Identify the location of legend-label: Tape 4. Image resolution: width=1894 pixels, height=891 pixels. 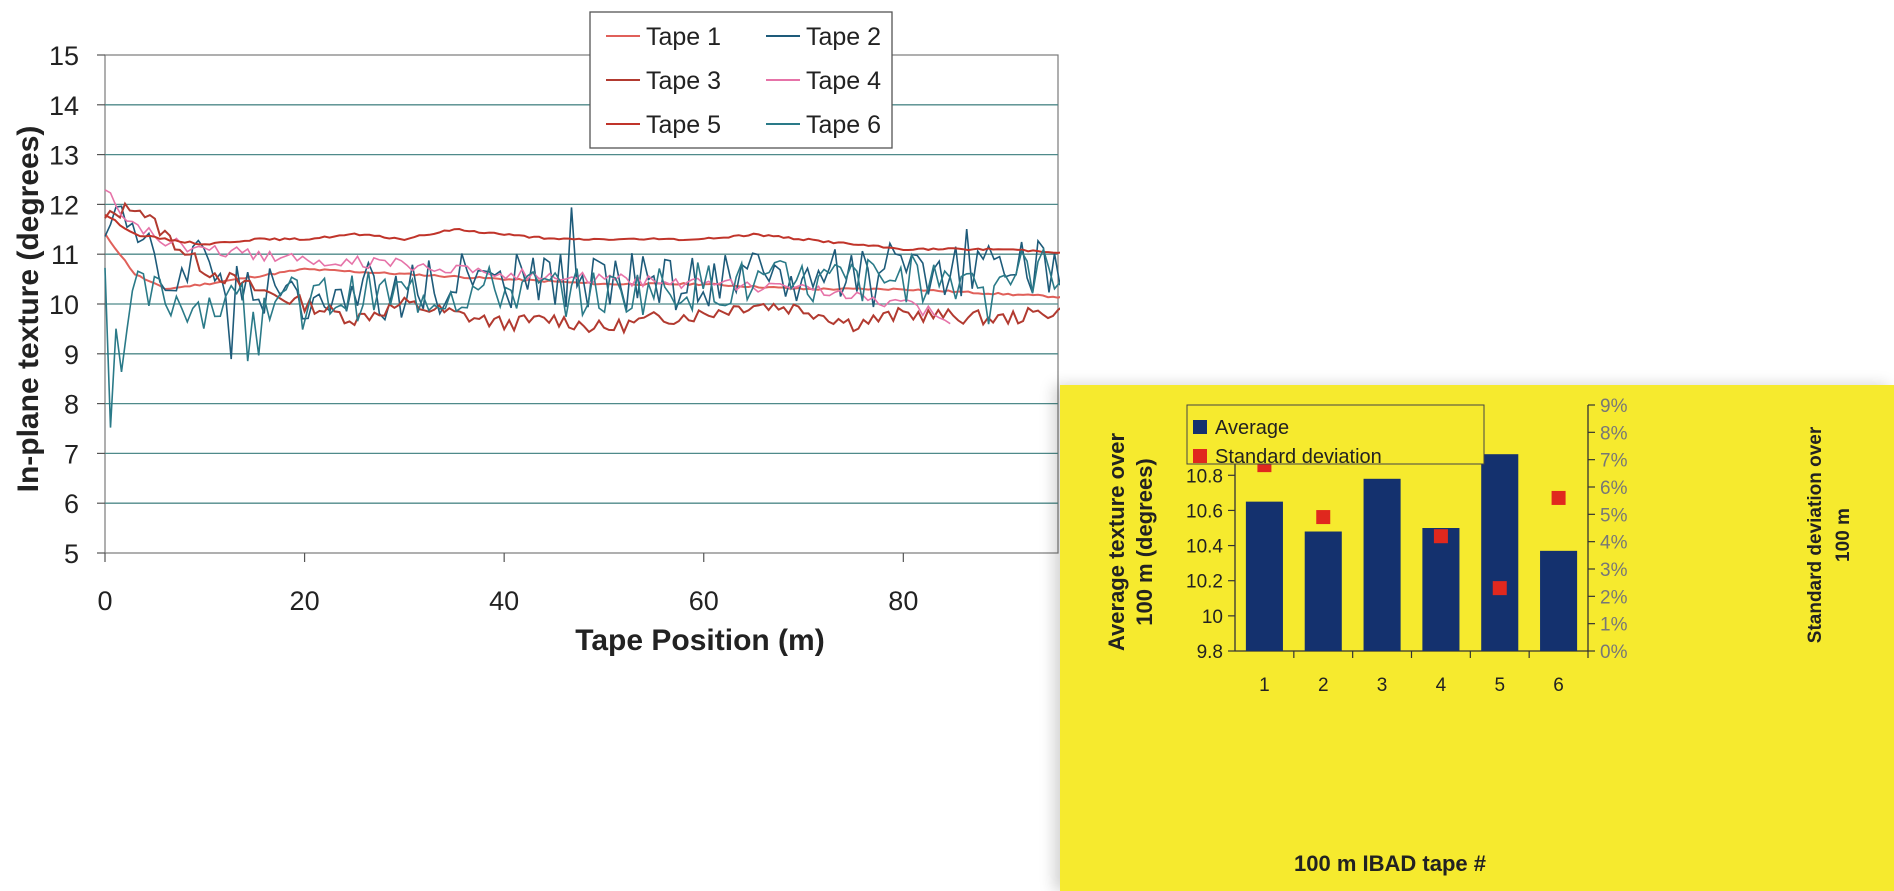
(843, 81).